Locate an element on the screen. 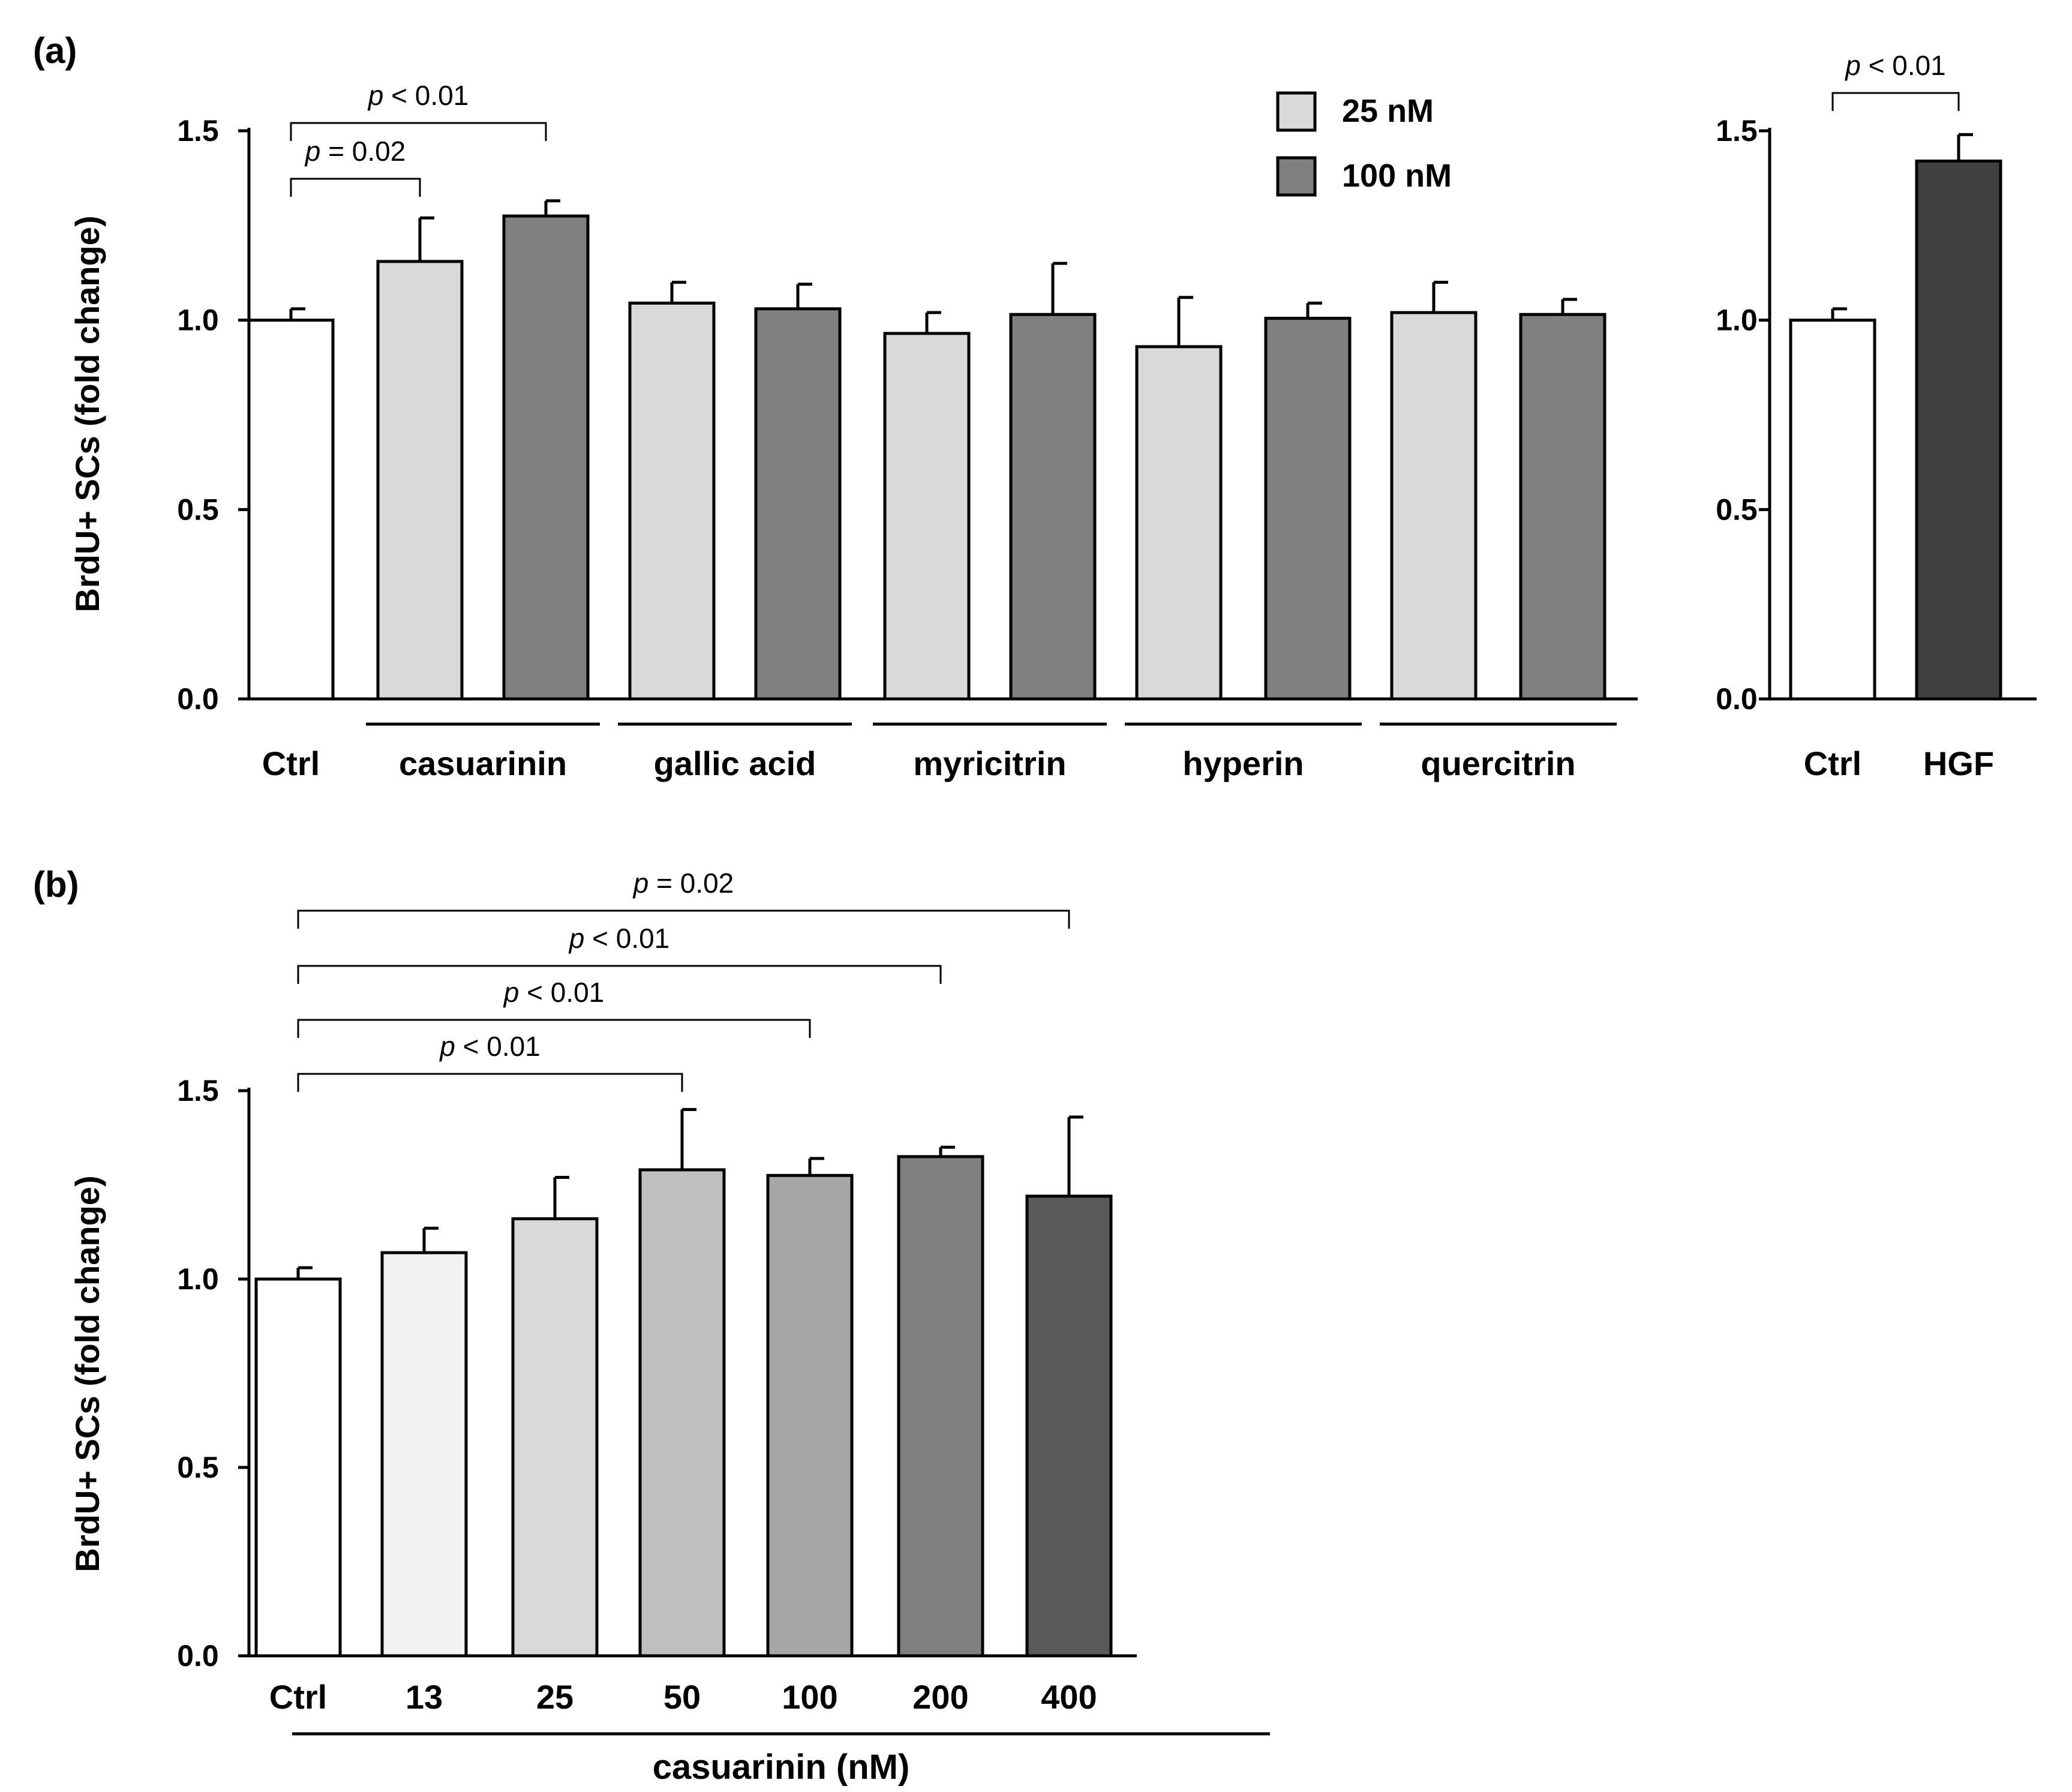  panel-label: (a) is located at coordinates (55, 51).